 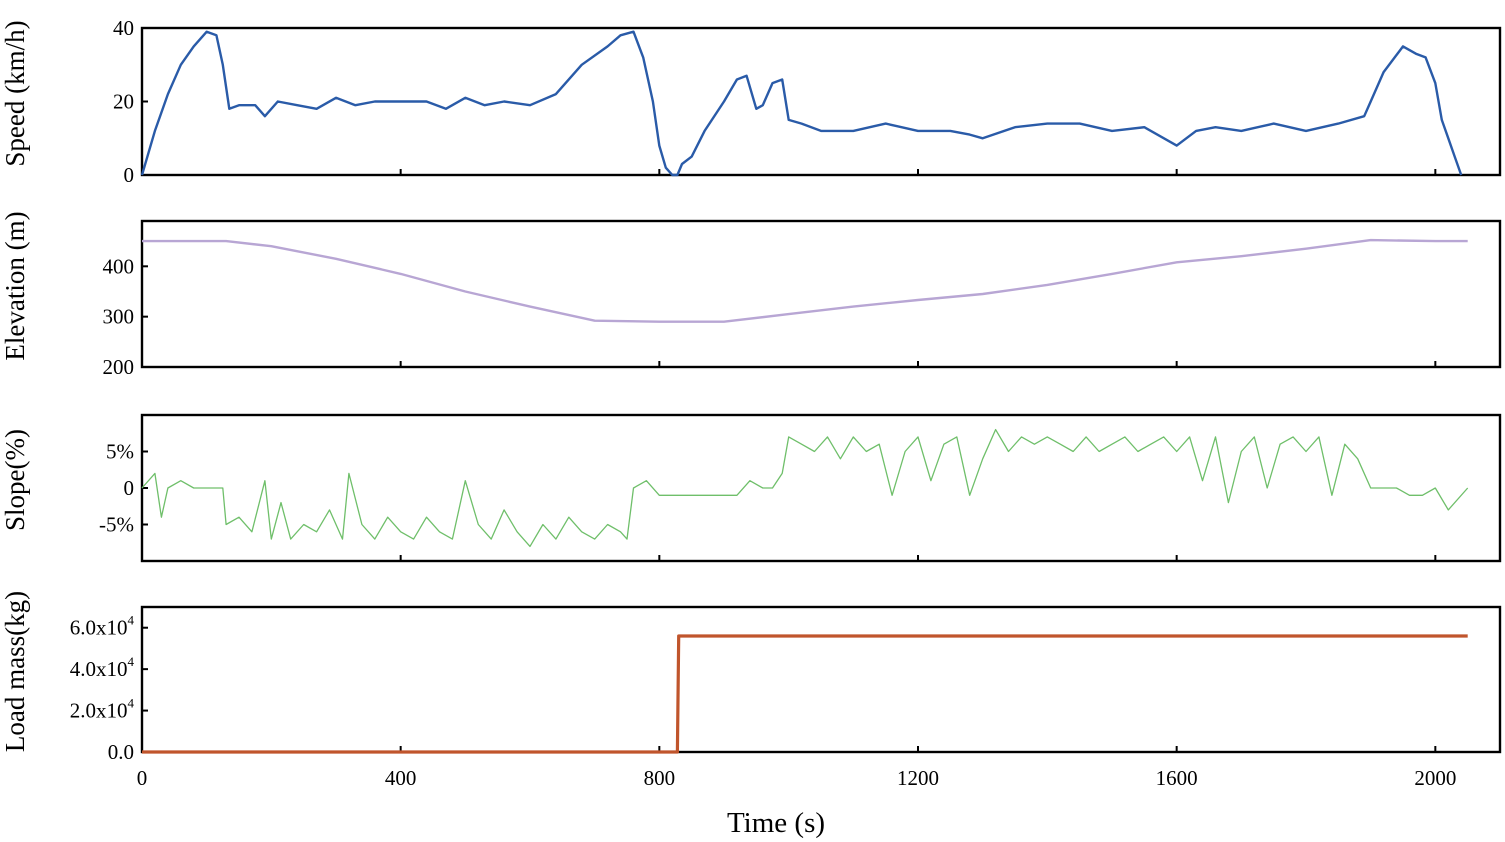 What do you see at coordinates (129, 488) in the screenshot?
I see `slope-y-tick-label: 0` at bounding box center [129, 488].